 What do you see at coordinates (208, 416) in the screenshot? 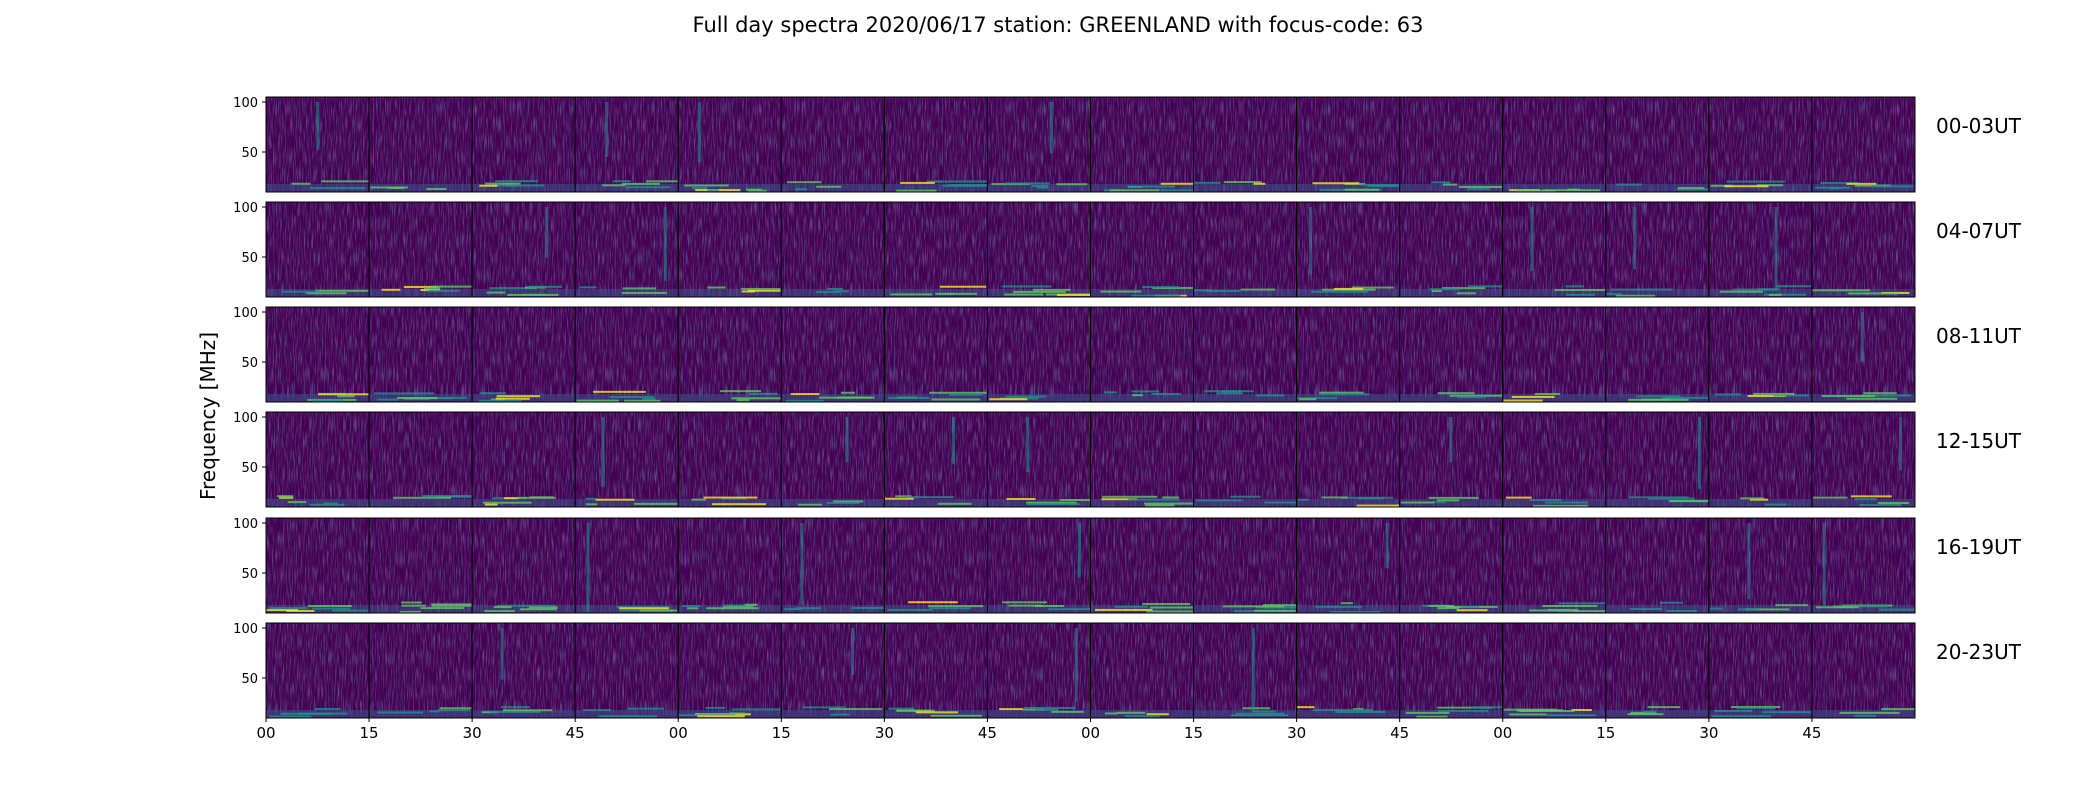
I see `y-axis-label: Frequency [MHz]` at bounding box center [208, 416].